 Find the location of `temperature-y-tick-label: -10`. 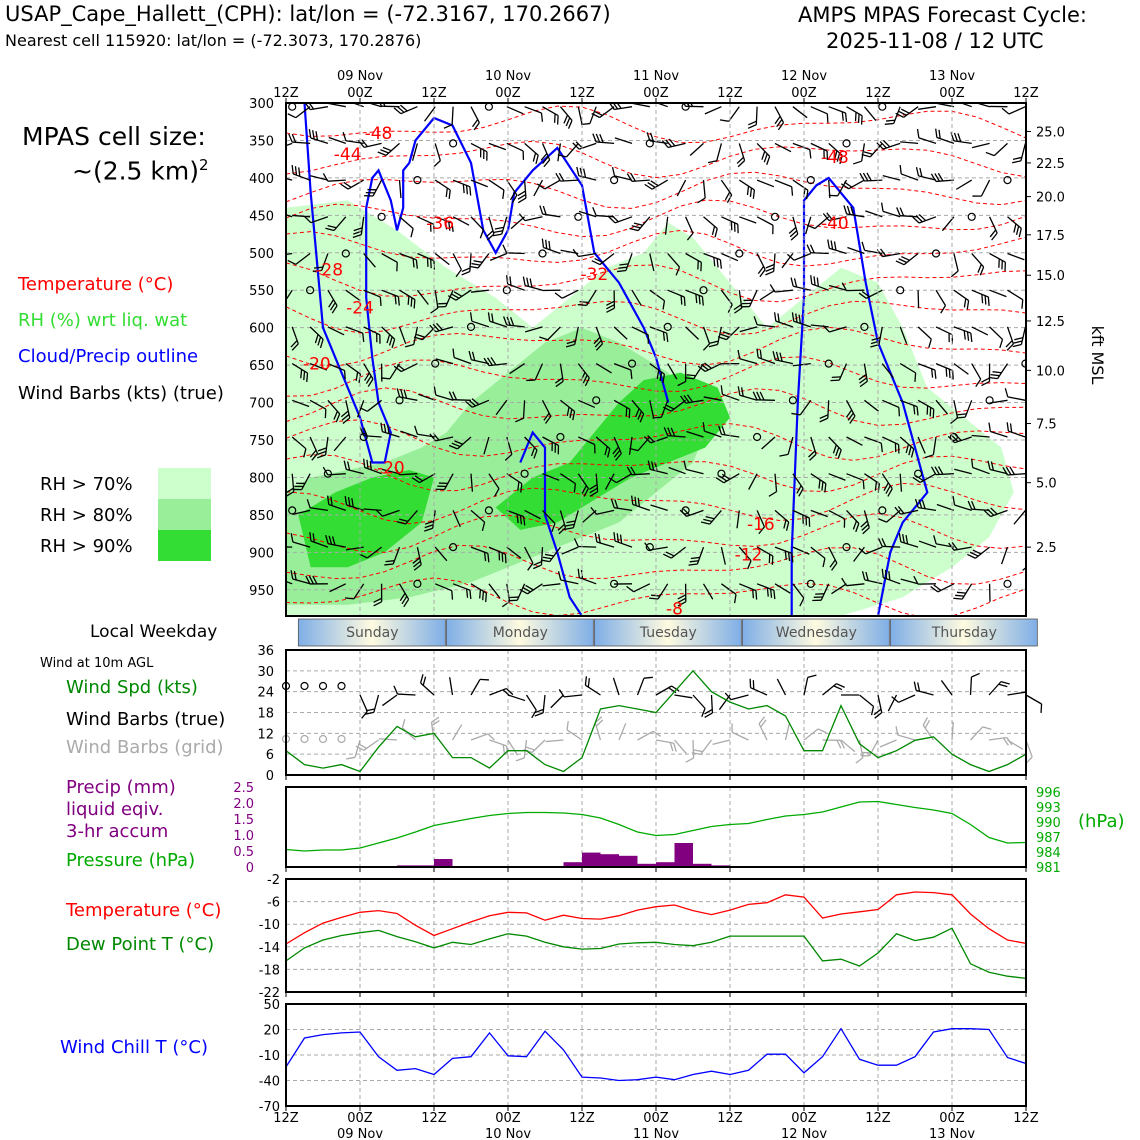

temperature-y-tick-label: -10 is located at coordinates (269, 925).